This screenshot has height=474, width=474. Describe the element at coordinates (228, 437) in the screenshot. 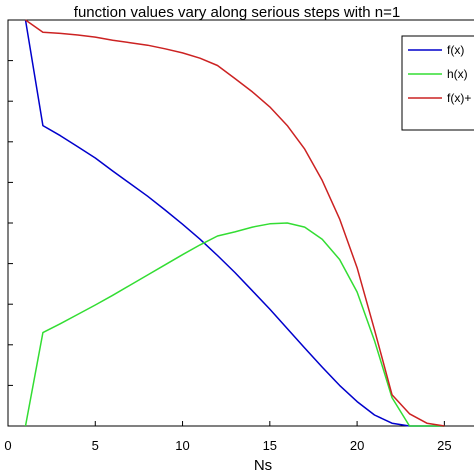

I see `x-axis: 0 5 10 15 20 25` at that location.